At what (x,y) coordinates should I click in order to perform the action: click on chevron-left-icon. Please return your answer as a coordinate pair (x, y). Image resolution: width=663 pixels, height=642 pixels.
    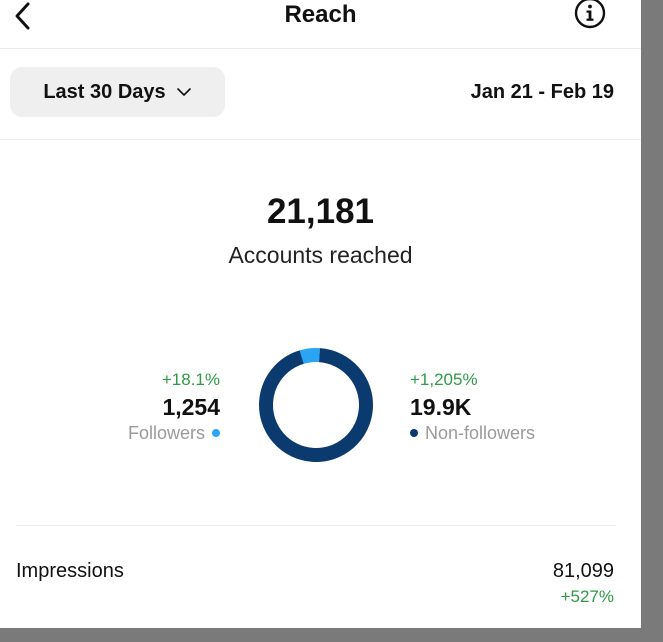
    Looking at the image, I should click on (22, 16).